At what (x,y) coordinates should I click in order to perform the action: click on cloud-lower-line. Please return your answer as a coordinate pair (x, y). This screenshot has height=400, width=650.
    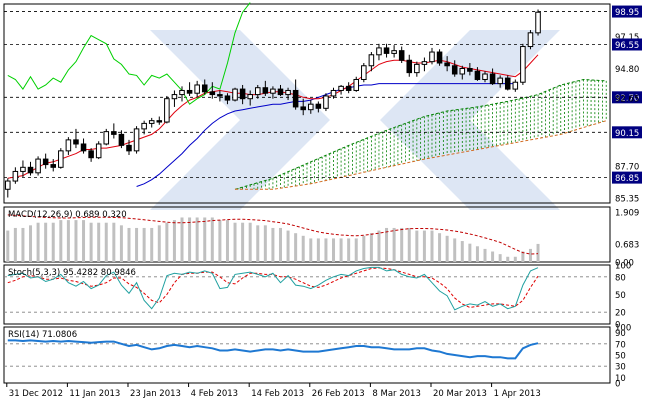
    Looking at the image, I should click on (421, 155).